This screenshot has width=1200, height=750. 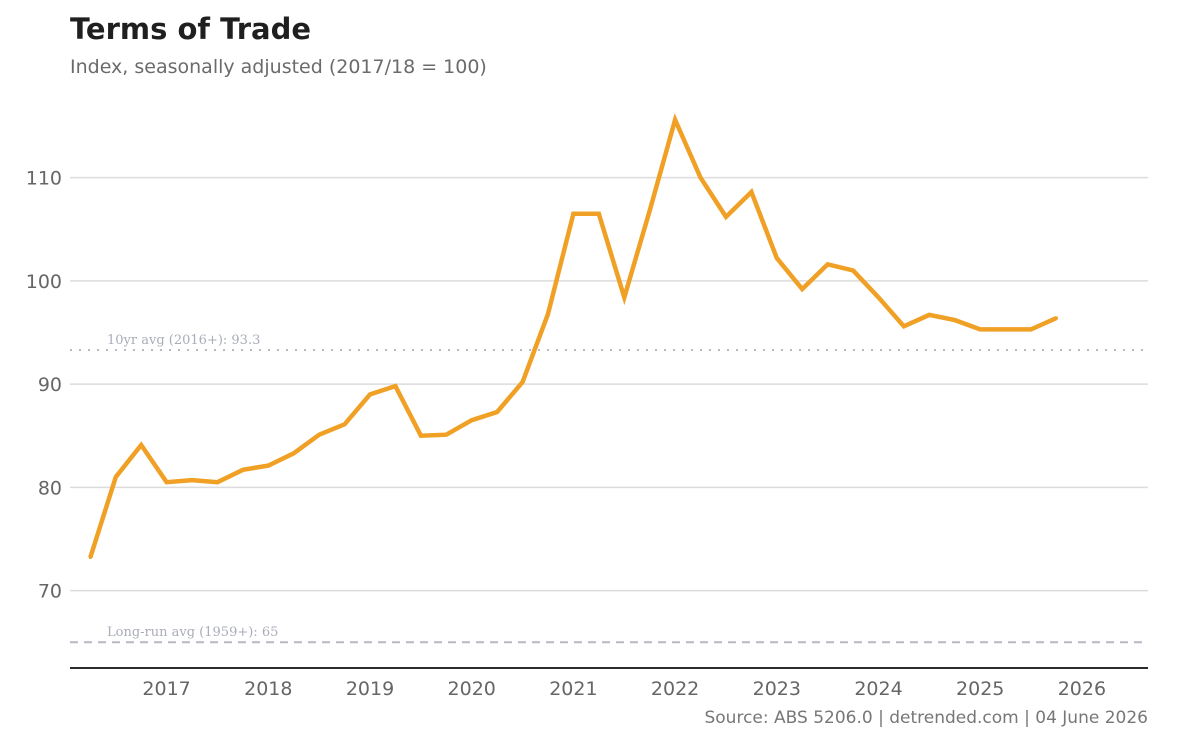 What do you see at coordinates (573, 689) in the screenshot?
I see `x-tick-label-2021: 2021` at bounding box center [573, 689].